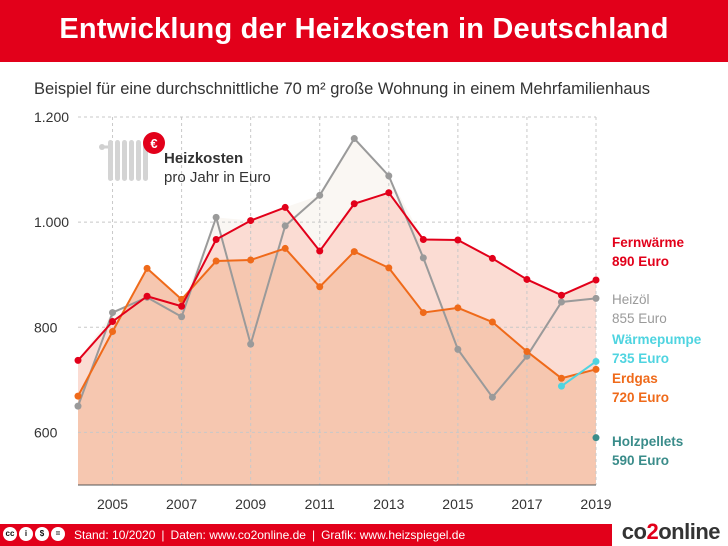 The image size is (728, 546). I want to click on x-tick-label: 2011, so click(320, 504).